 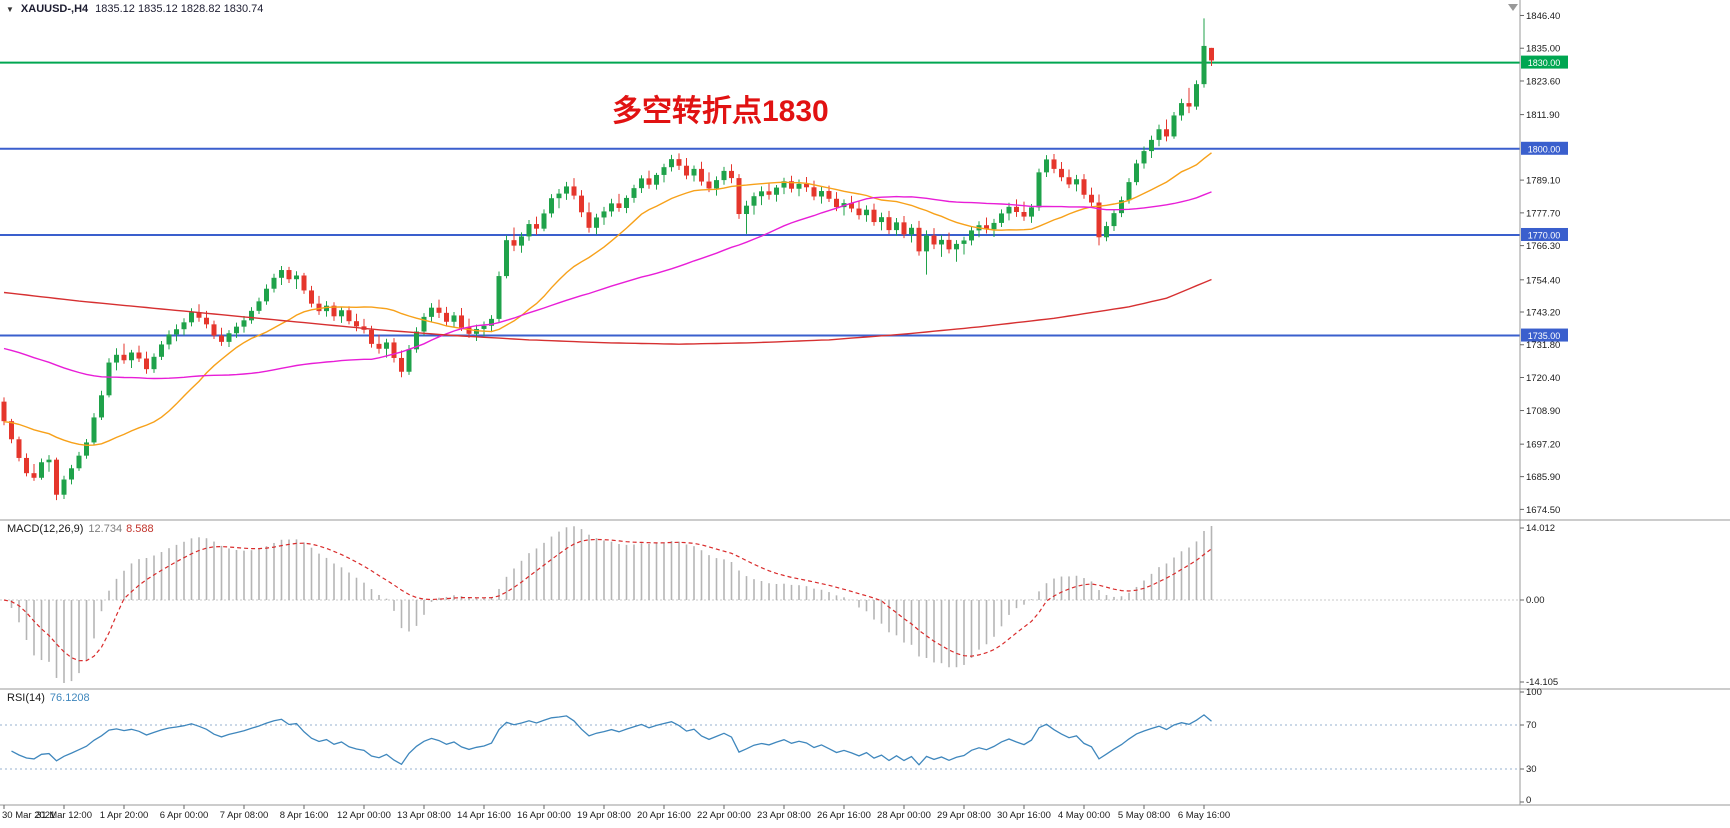 I want to click on time-label: 13 Apr 08:00, so click(x=424, y=815).